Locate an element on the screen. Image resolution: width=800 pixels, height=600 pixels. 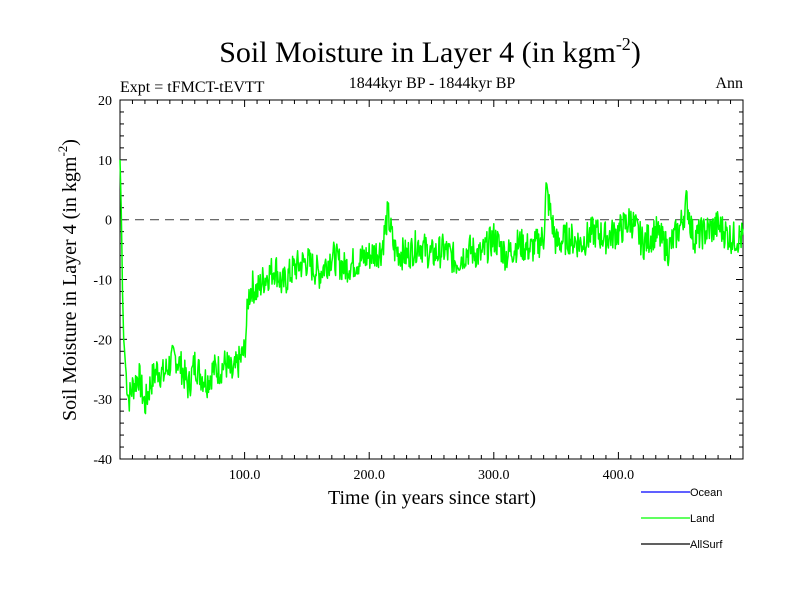
chart-title: Soil Moisture in Layer 4 (in kgm-2) is located at coordinates (430, 51).